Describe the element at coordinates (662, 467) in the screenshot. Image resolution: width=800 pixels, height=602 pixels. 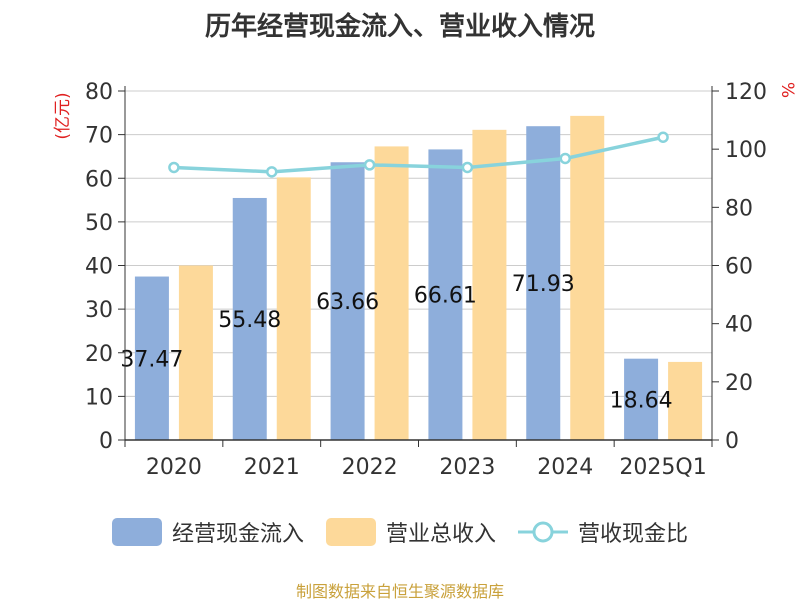
I see `x-axis-tick-label: 2025Q1` at that location.